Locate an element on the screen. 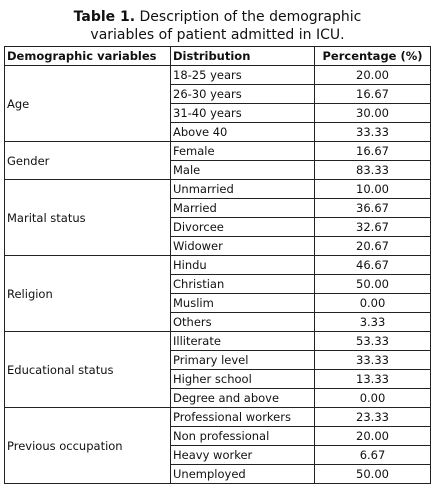 The height and width of the screenshot is (503, 435). caption-label: Table 1. is located at coordinates (104, 17).